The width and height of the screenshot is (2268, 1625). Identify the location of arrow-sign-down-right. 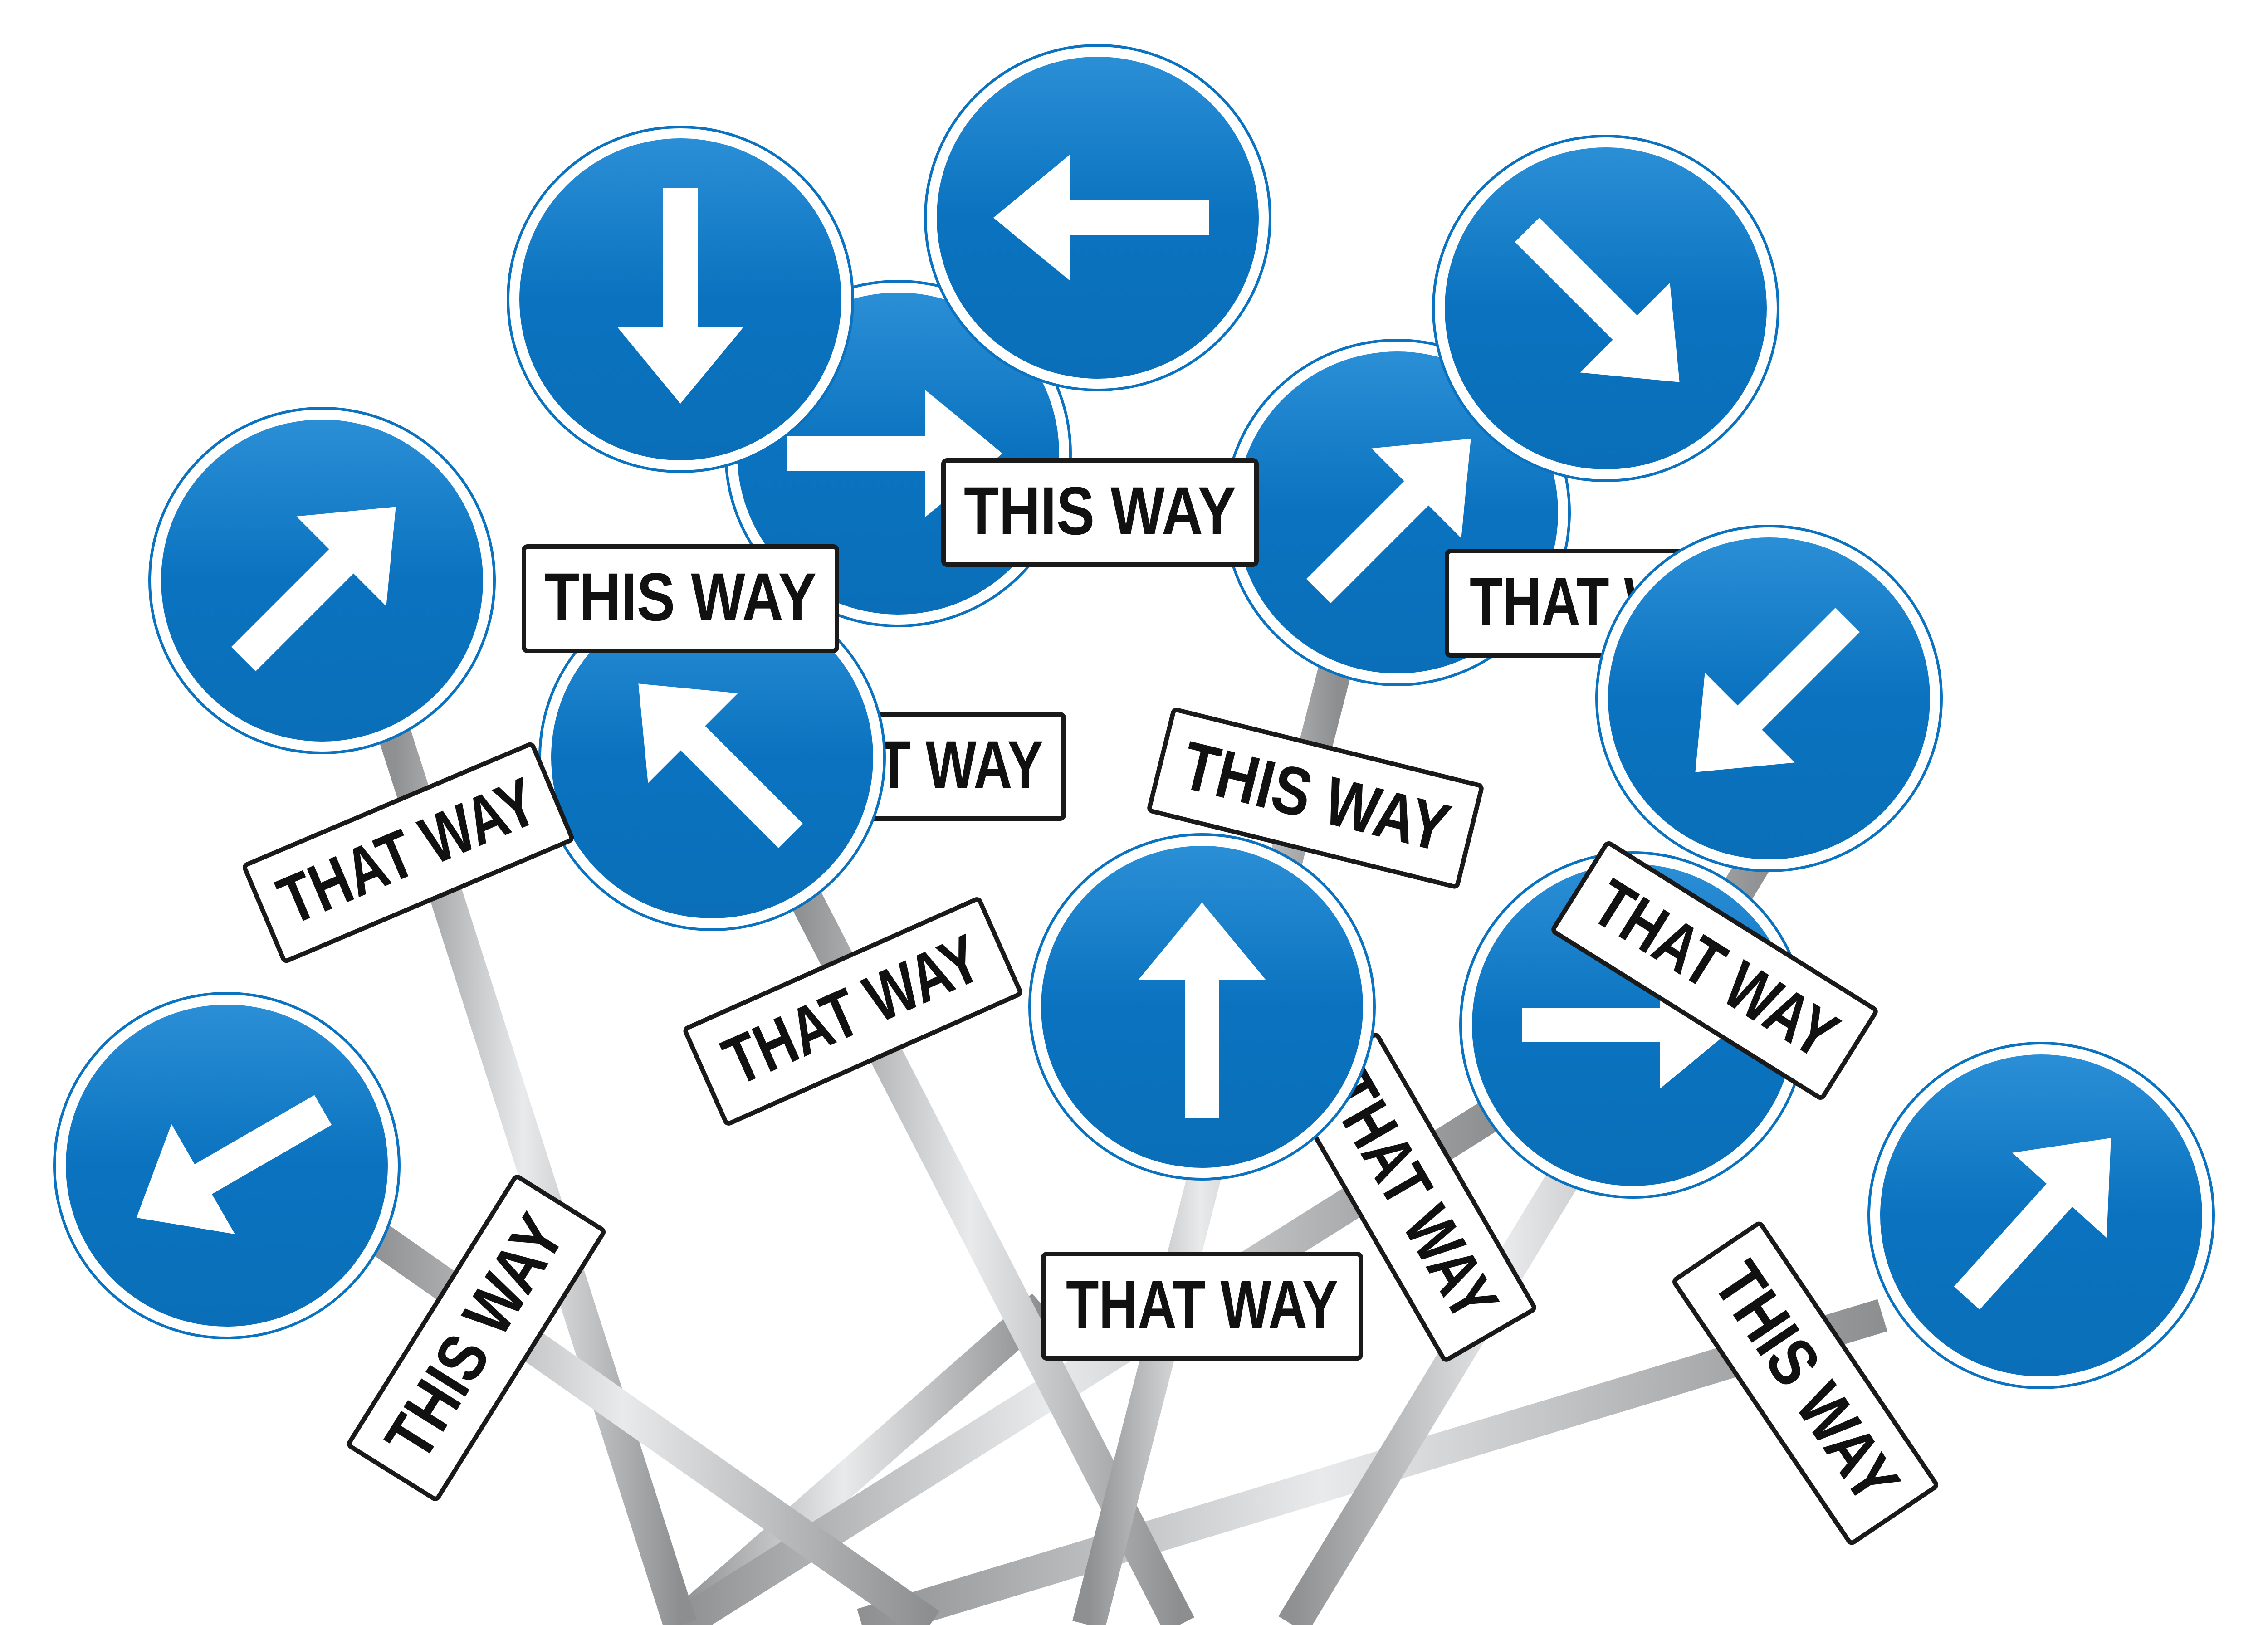
(1606, 308).